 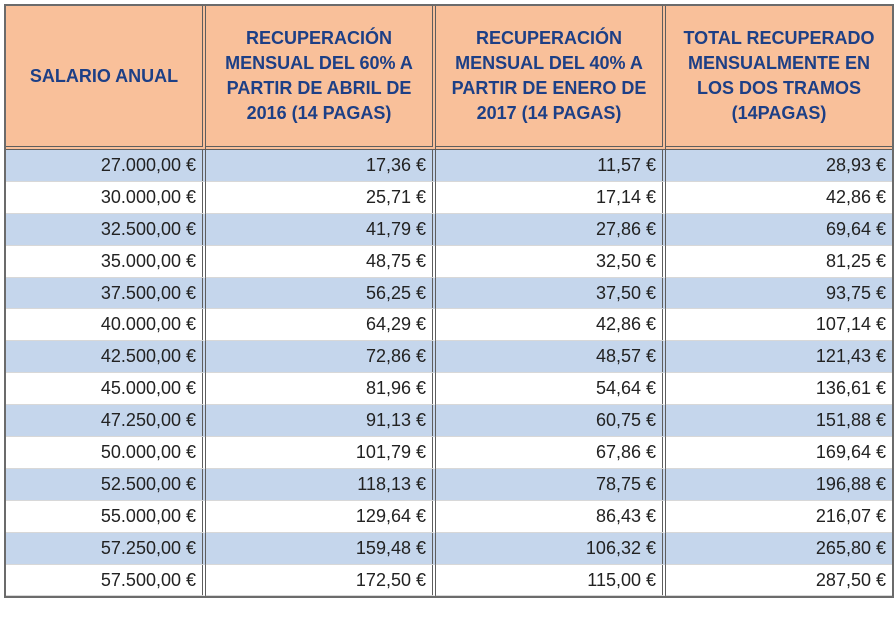 What do you see at coordinates (106, 166) in the screenshot?
I see `cell-salario-anual: 27.000,00 €` at bounding box center [106, 166].